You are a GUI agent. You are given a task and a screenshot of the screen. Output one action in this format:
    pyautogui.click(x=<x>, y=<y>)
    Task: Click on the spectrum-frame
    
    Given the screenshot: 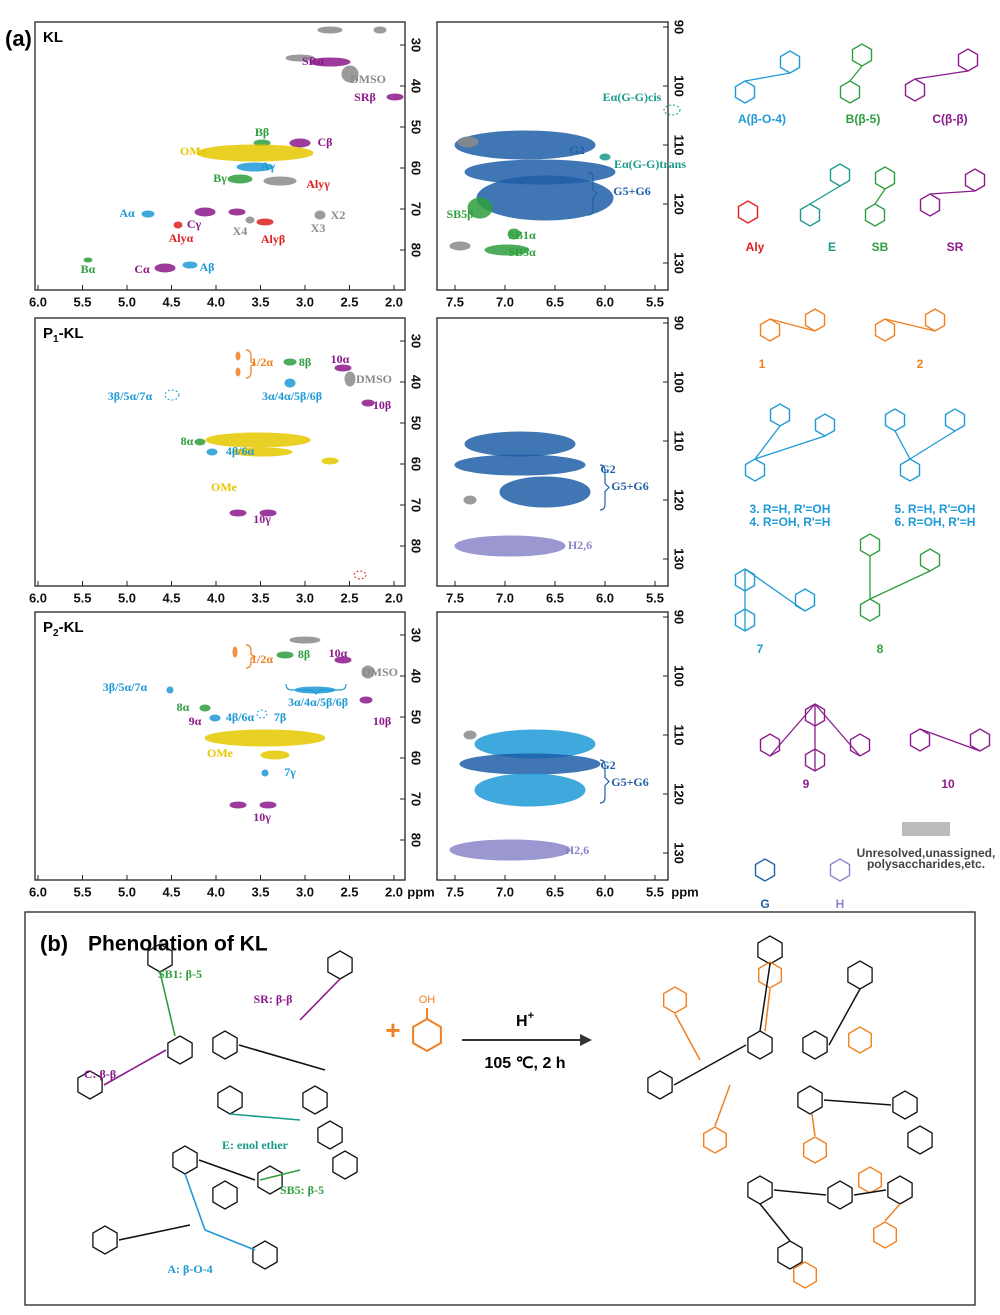 What is the action you would take?
    pyautogui.click(x=220, y=452)
    